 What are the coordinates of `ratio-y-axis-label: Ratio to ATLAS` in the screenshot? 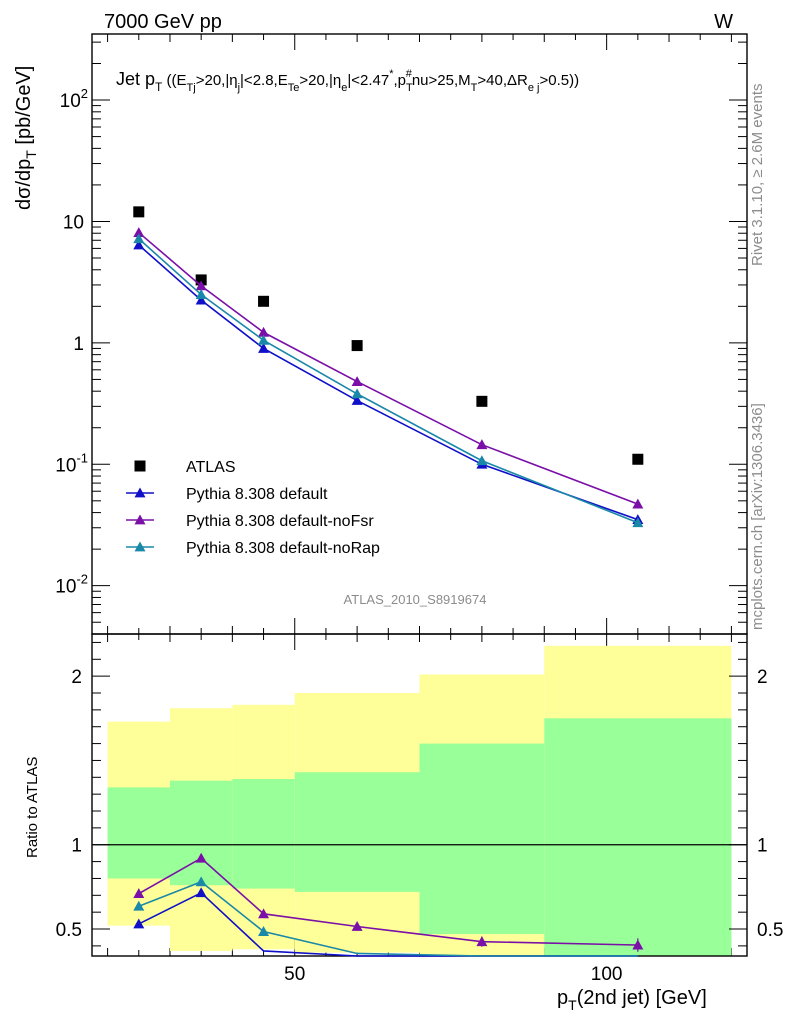 It's located at (32, 807).